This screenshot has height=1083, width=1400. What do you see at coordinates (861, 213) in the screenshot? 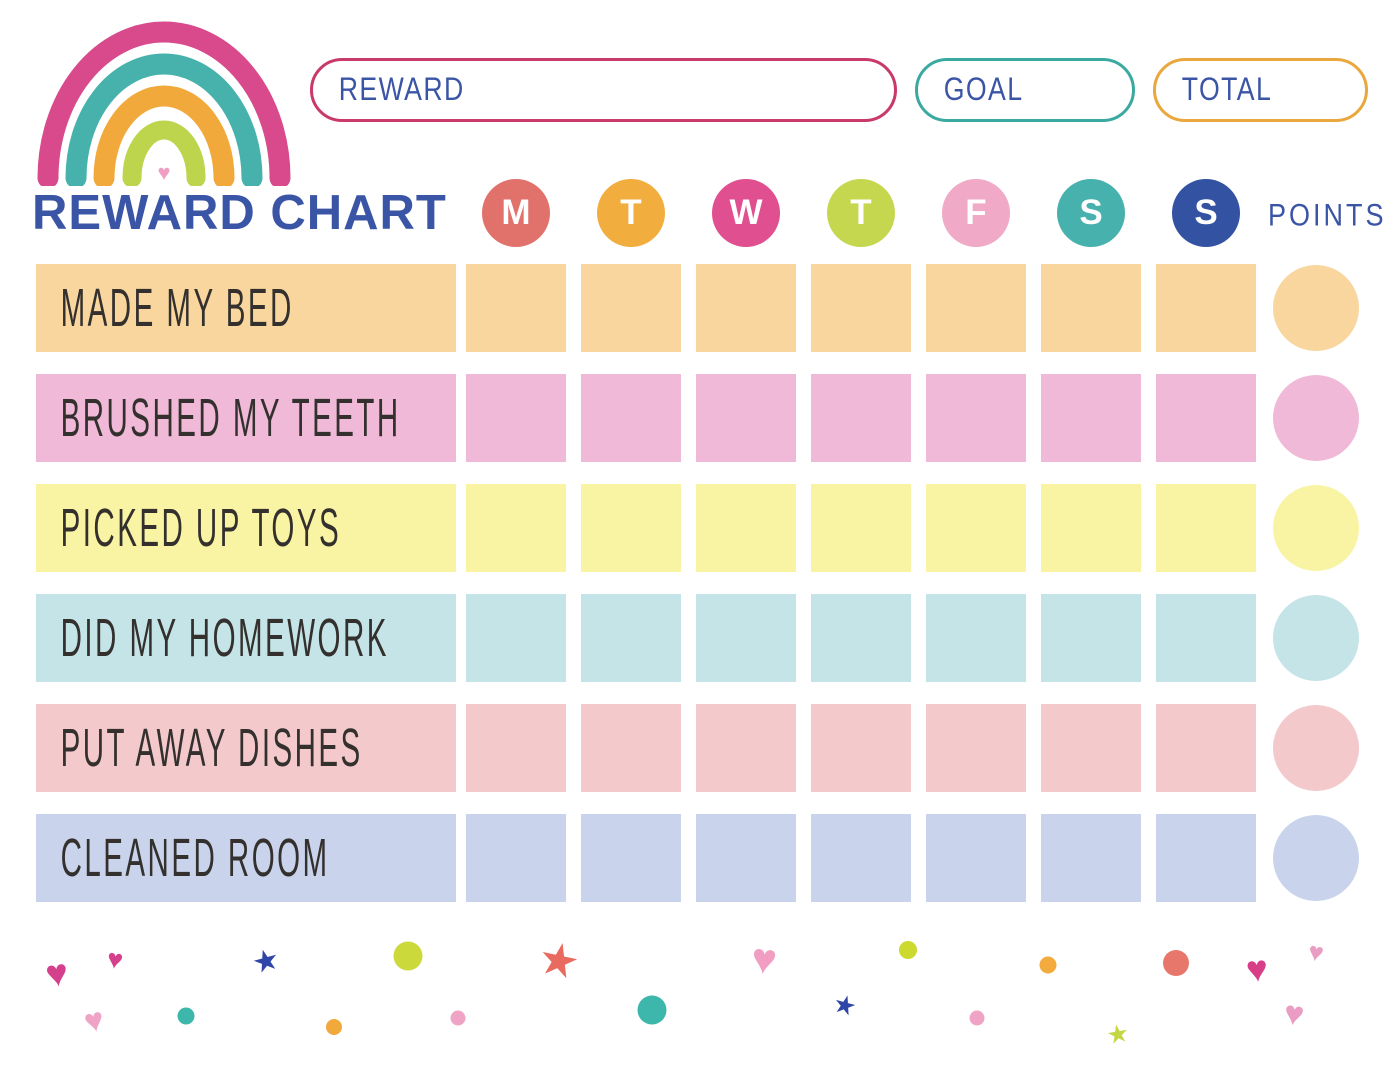
I see `day-header-row: M T W T F S S` at bounding box center [861, 213].